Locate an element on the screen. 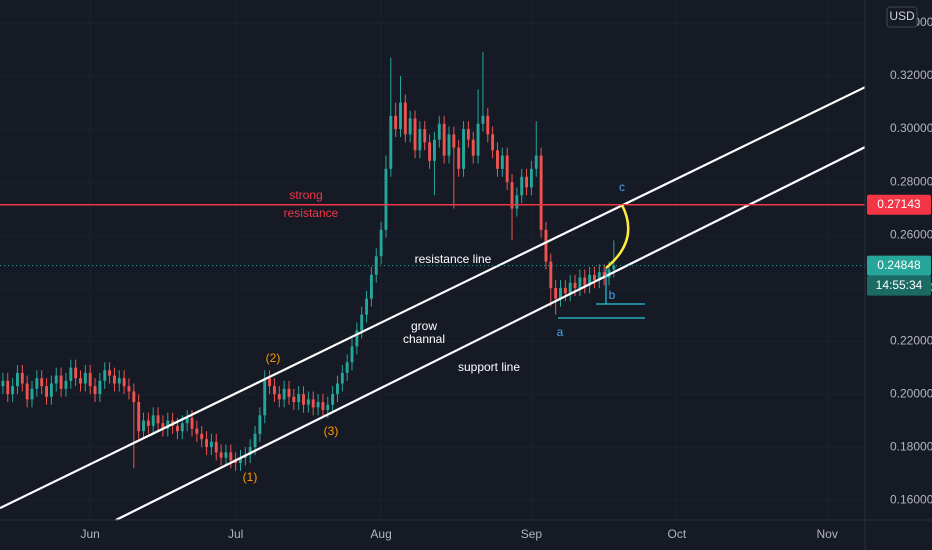 Image resolution: width=932 pixels, height=550 pixels. x-tick-label: Aug is located at coordinates (380, 534).